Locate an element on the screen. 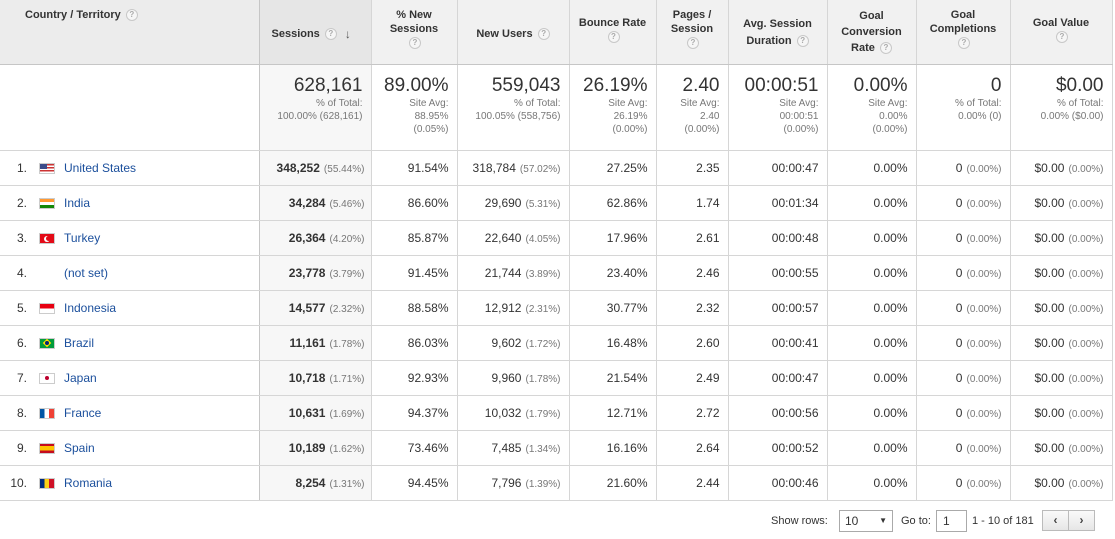 This screenshot has width=1115, height=539. total-bounce-rate: 26.19% Site Avg: 26.19% (0.00%) is located at coordinates (613, 107).